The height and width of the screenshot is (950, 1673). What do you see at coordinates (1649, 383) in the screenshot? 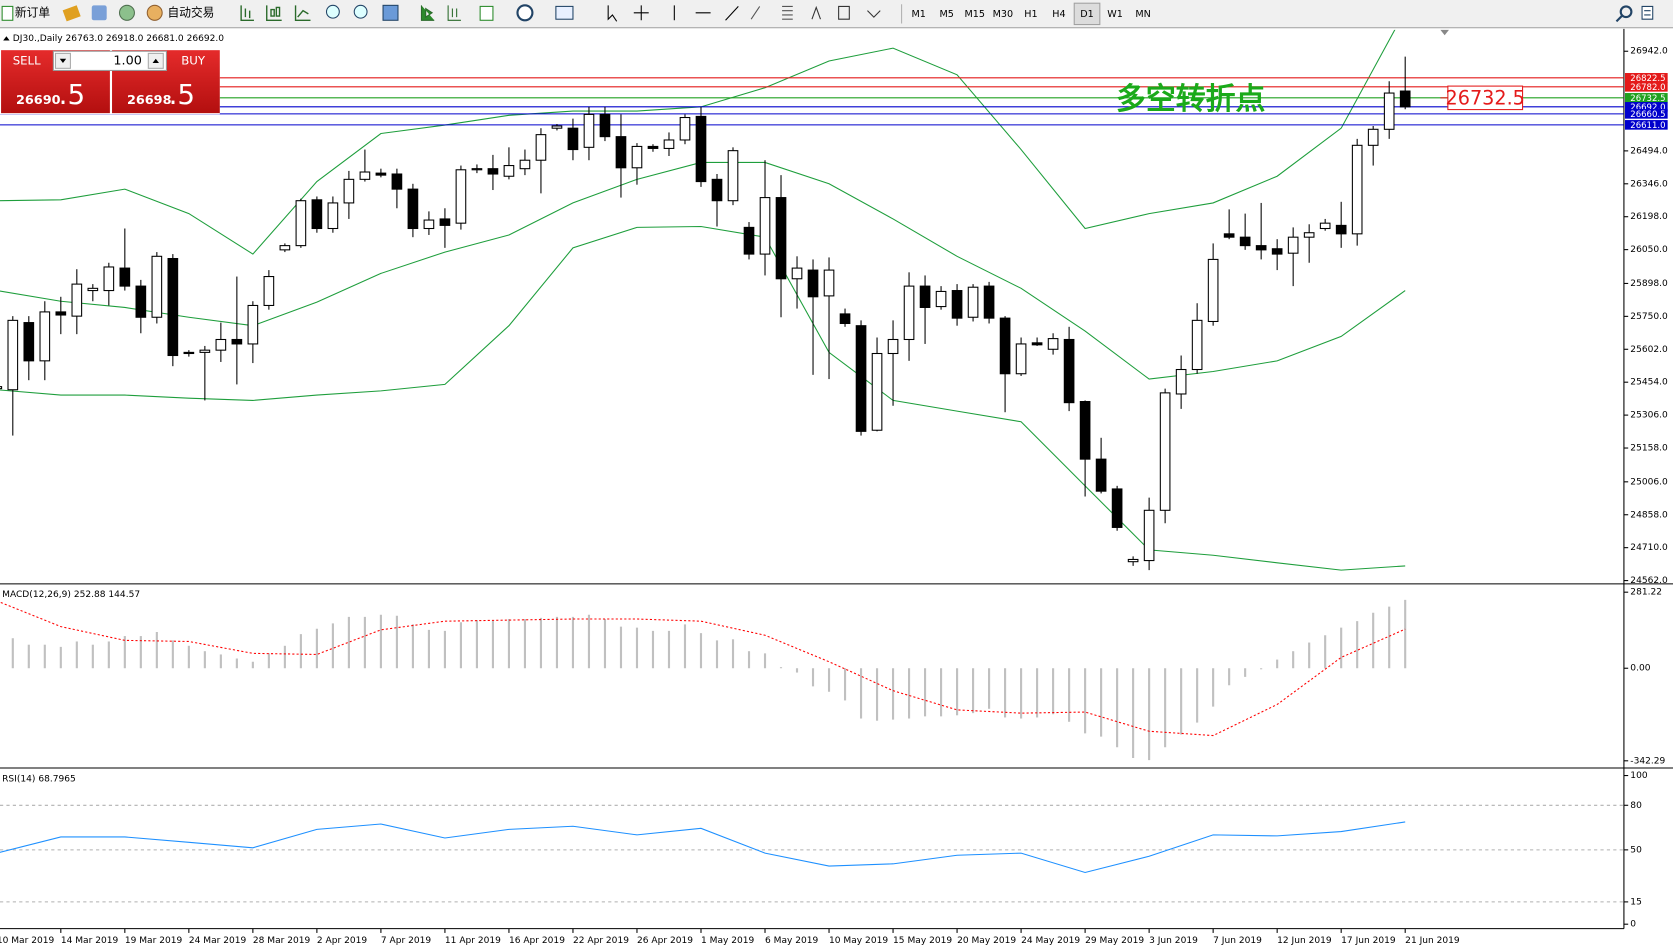
I see `y-tick-label: 25454.0` at bounding box center [1649, 383].